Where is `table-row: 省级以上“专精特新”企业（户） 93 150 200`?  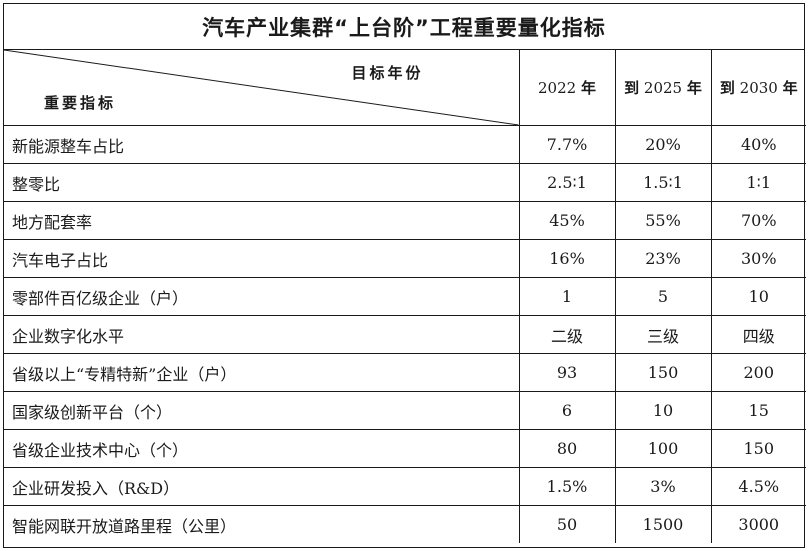 table-row: 省级以上“专精特新”企业（户） 93 150 200 is located at coordinates (405, 372).